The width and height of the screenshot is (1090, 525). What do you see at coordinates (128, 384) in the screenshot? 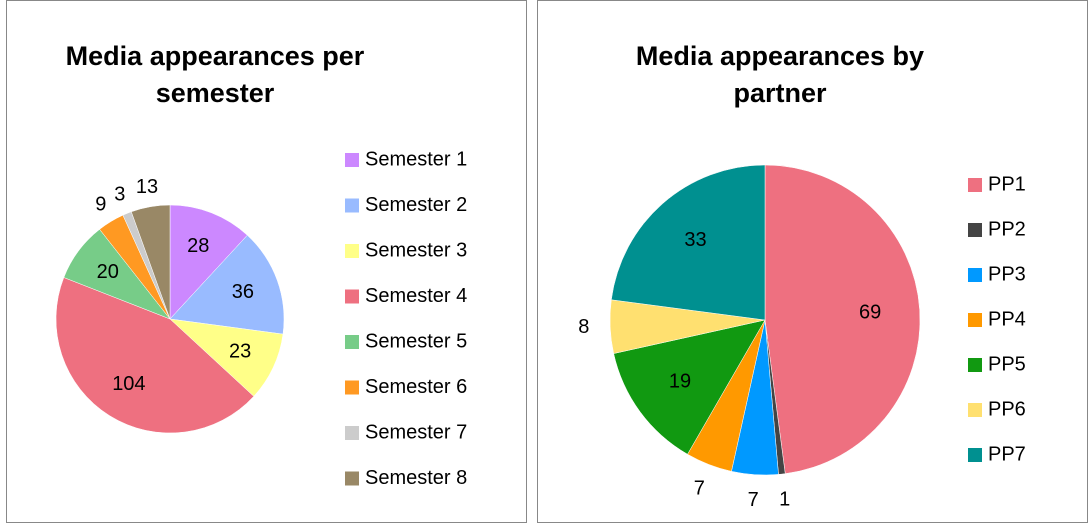
I see `data-label: 104` at bounding box center [128, 384].